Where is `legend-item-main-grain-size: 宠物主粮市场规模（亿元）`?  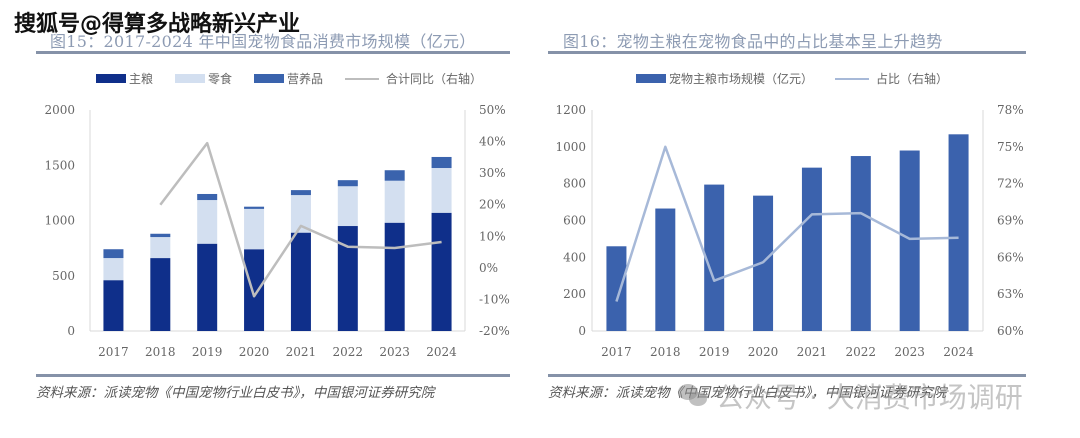
legend-item-main-grain-size: 宠物主粮市场规模（亿元） is located at coordinates (724, 78).